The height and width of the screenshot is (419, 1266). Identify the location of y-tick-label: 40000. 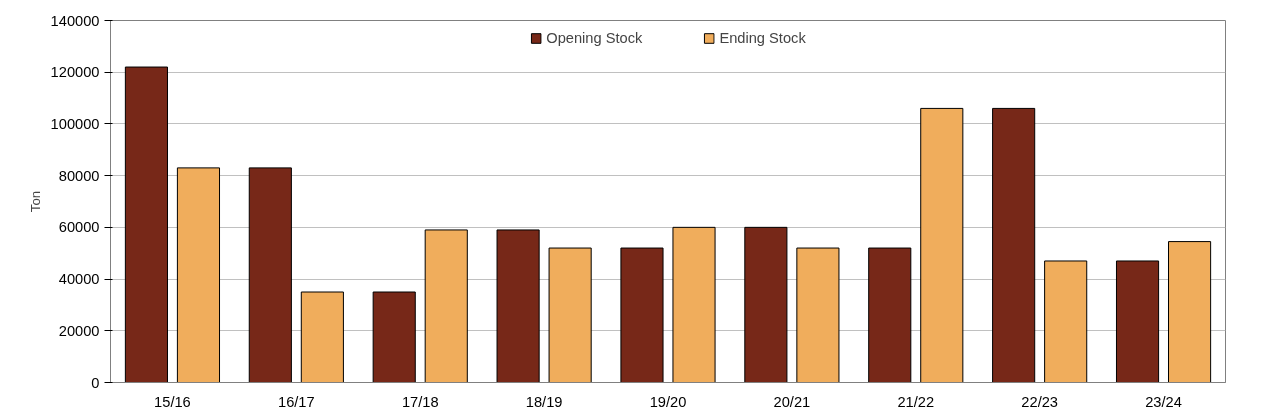
(79, 279).